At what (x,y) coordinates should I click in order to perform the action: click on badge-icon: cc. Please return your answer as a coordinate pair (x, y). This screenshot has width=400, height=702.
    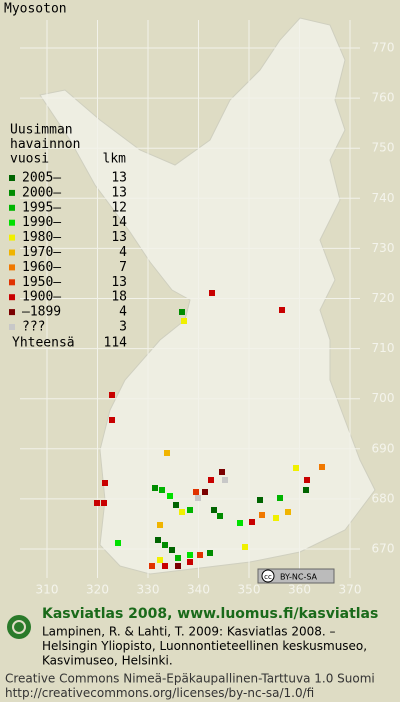
    Looking at the image, I should click on (268, 577).